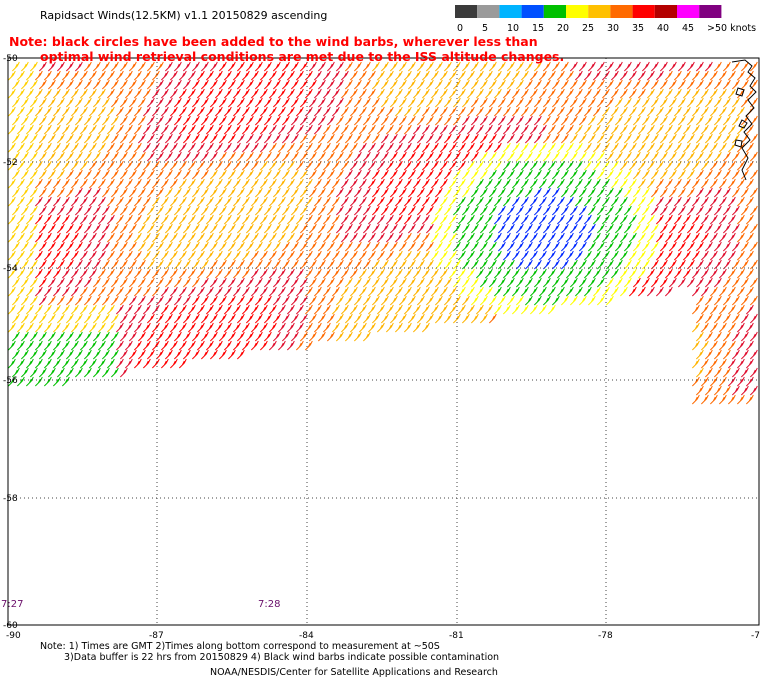 The image size is (760, 688). Describe the element at coordinates (456, 636) in the screenshot. I see `lon-label: -81` at that location.